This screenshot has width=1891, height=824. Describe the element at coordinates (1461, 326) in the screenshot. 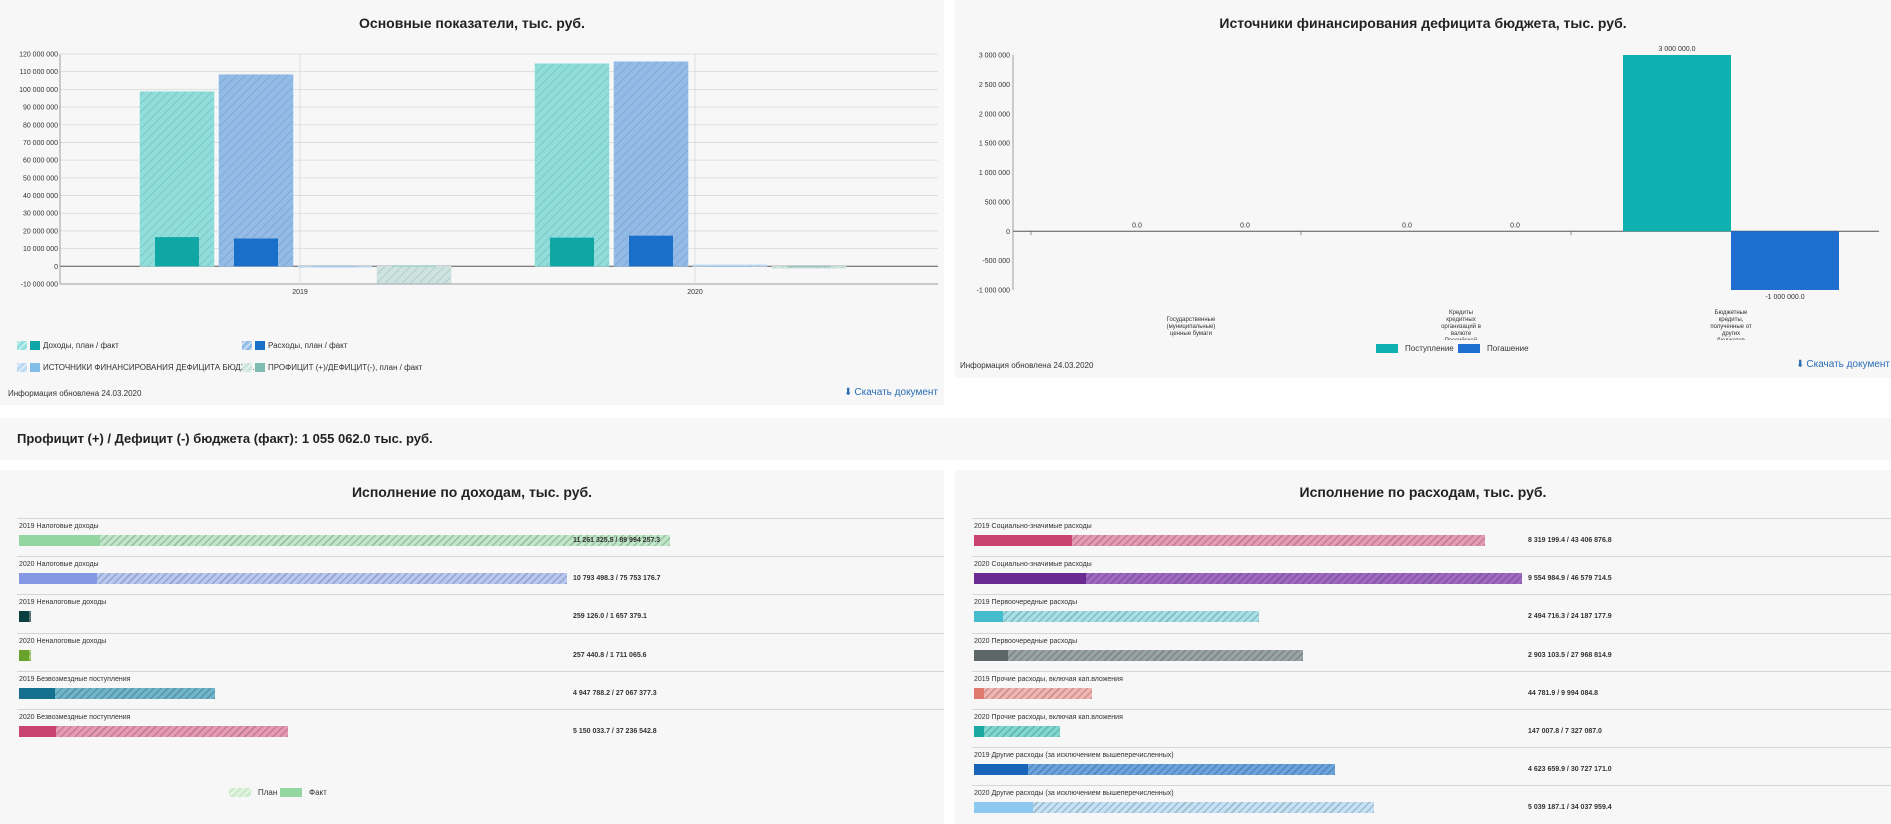

I see `x-tick-label: организаций в` at that location.